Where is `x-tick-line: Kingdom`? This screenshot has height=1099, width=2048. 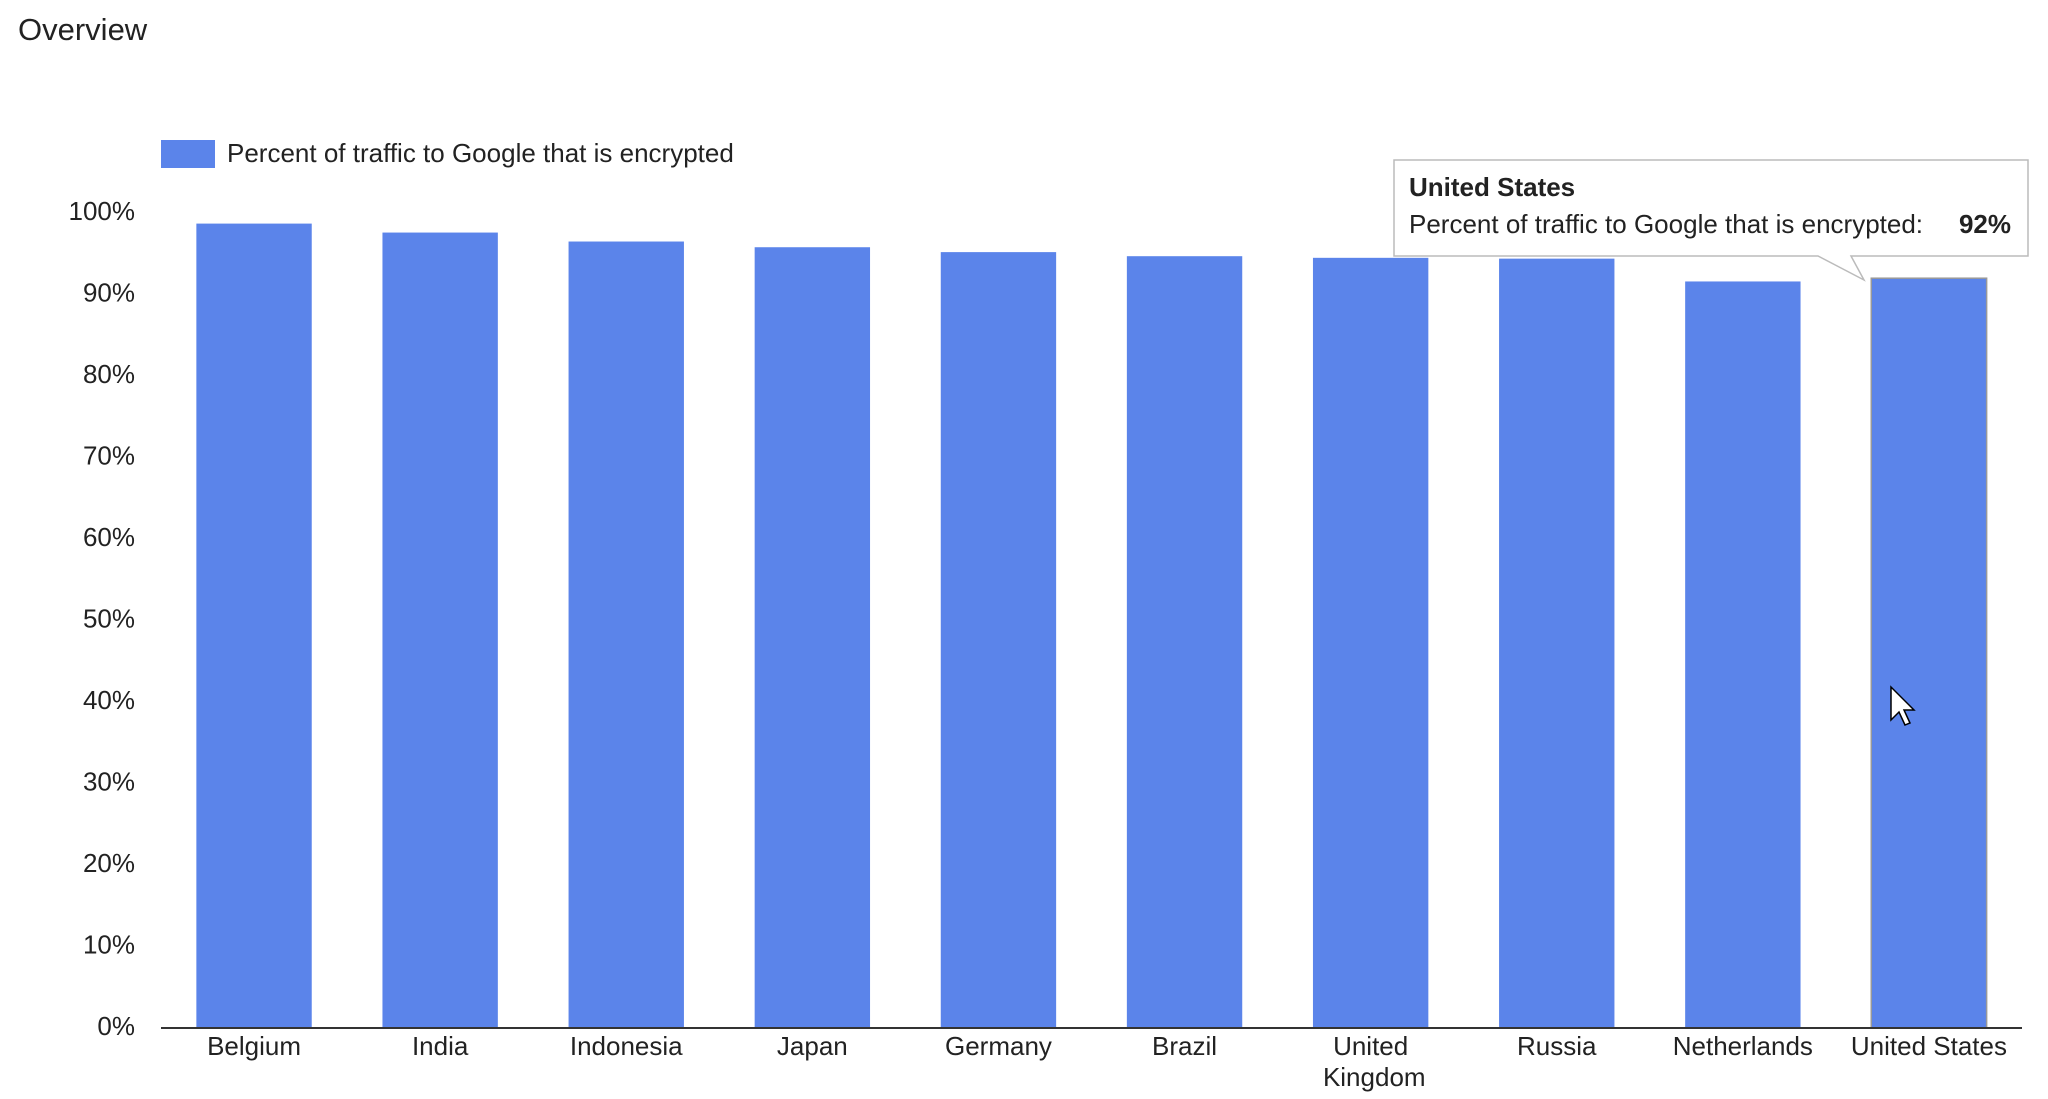
x-tick-line: Kingdom is located at coordinates (1371, 1077).